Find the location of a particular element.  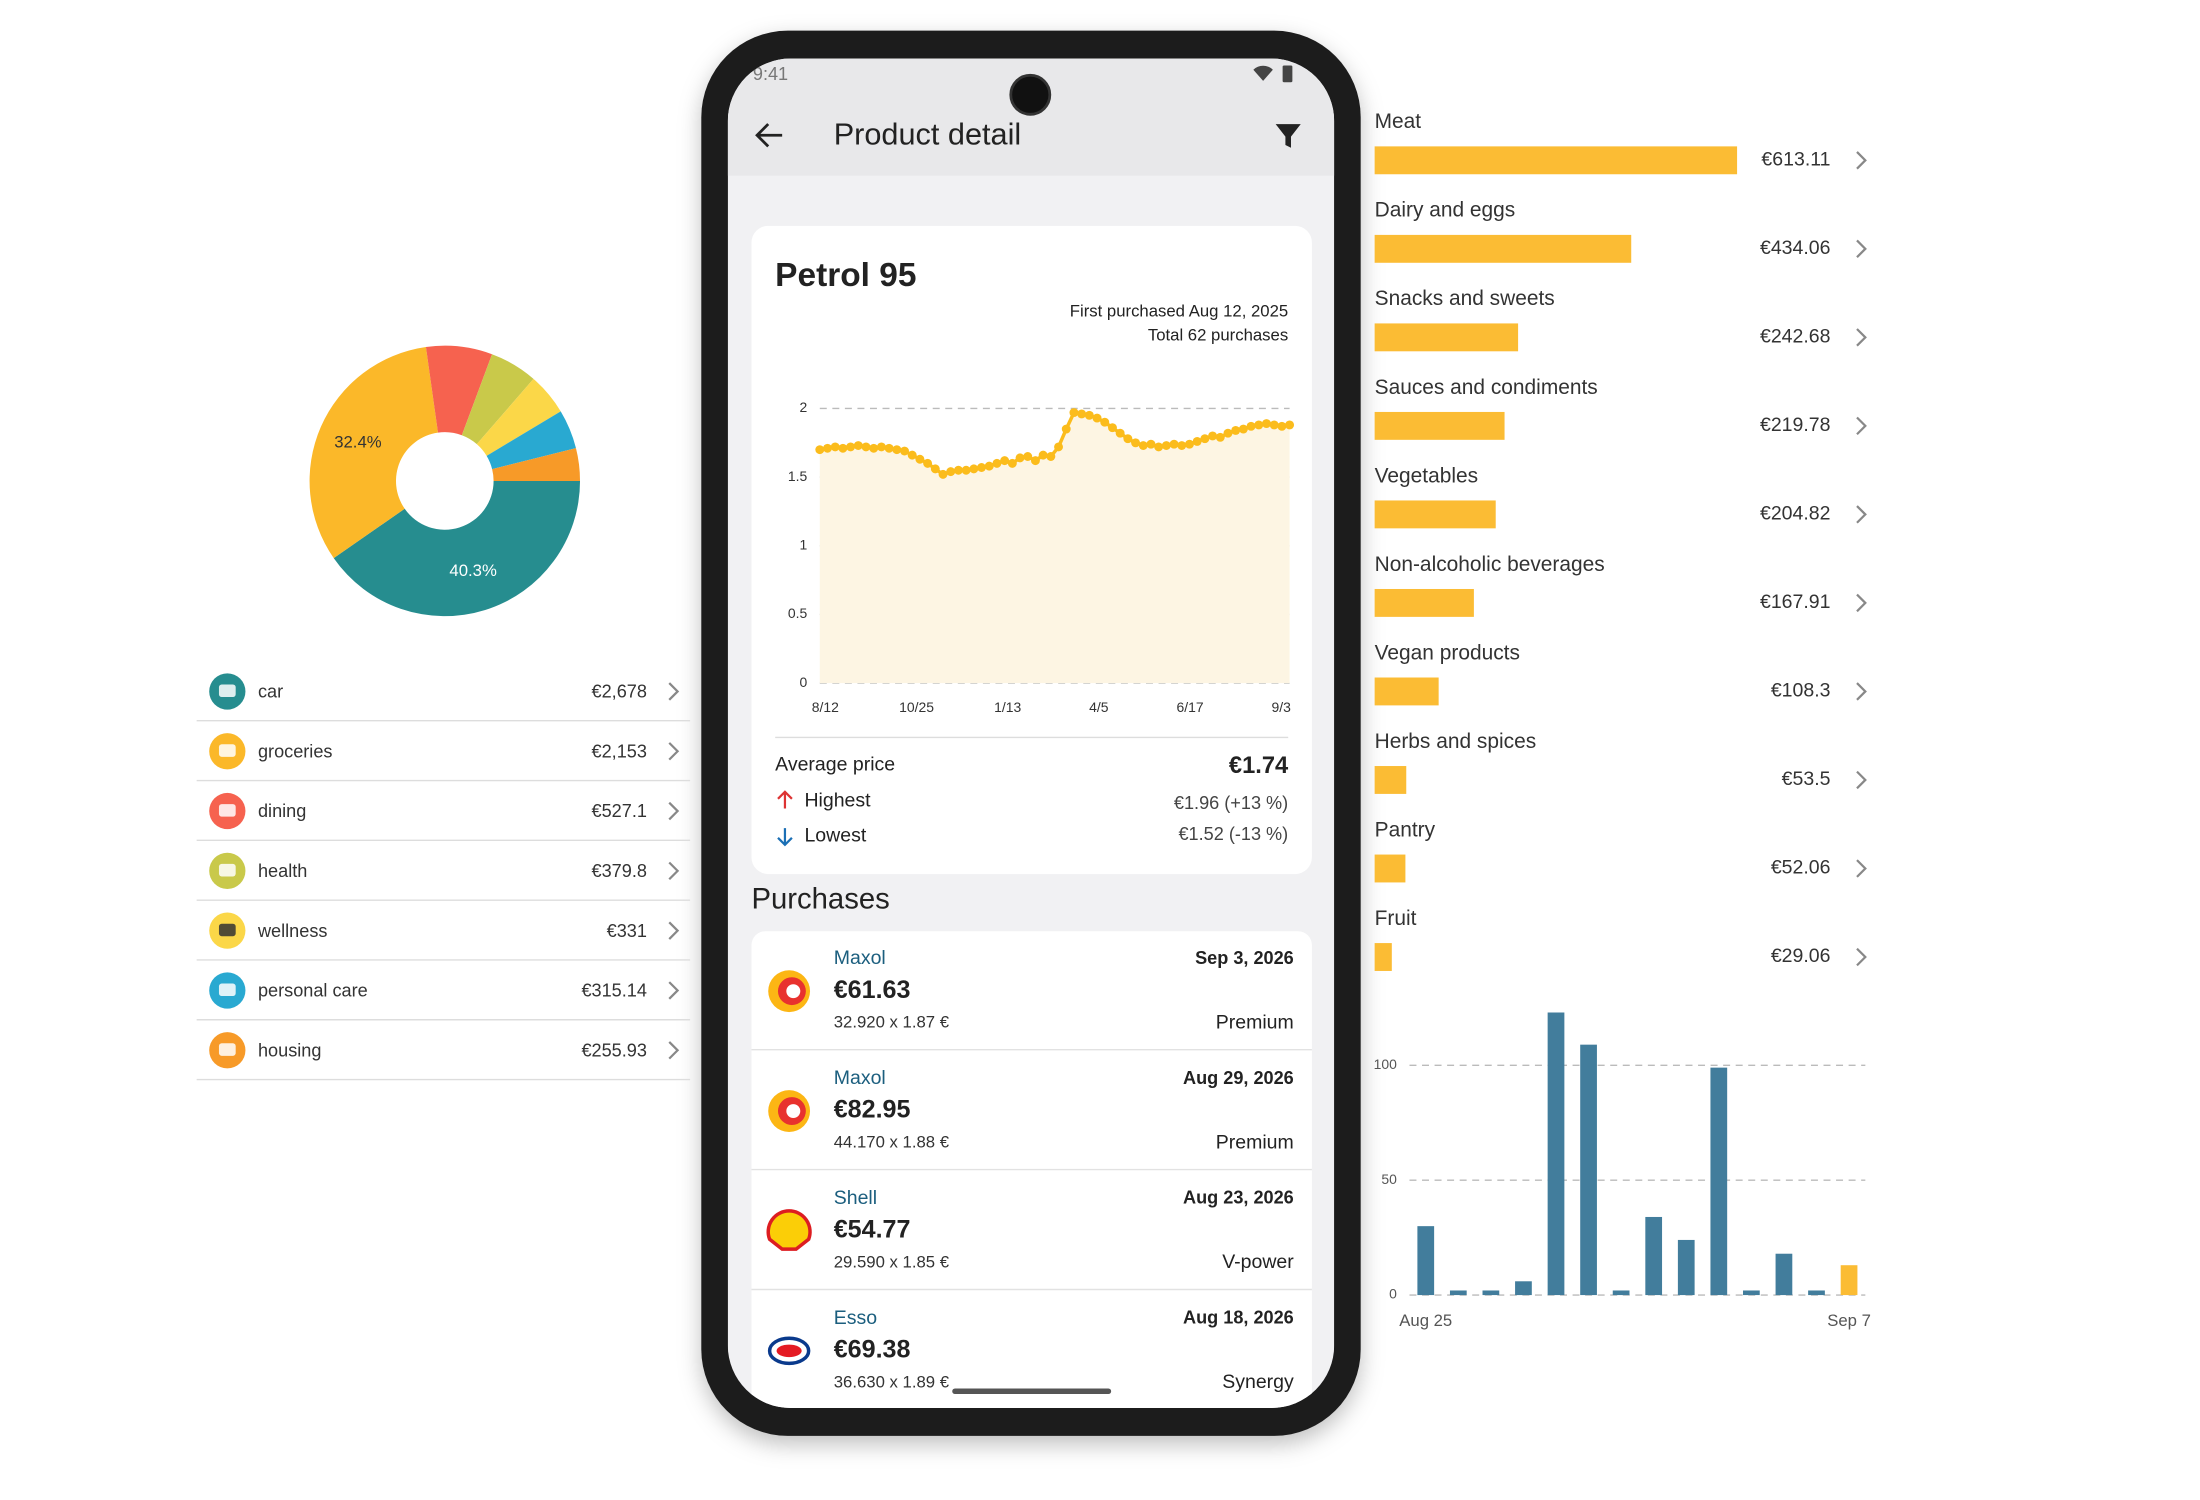

category-row: Dairy and eggs €434.06 is located at coordinates (1621, 231).